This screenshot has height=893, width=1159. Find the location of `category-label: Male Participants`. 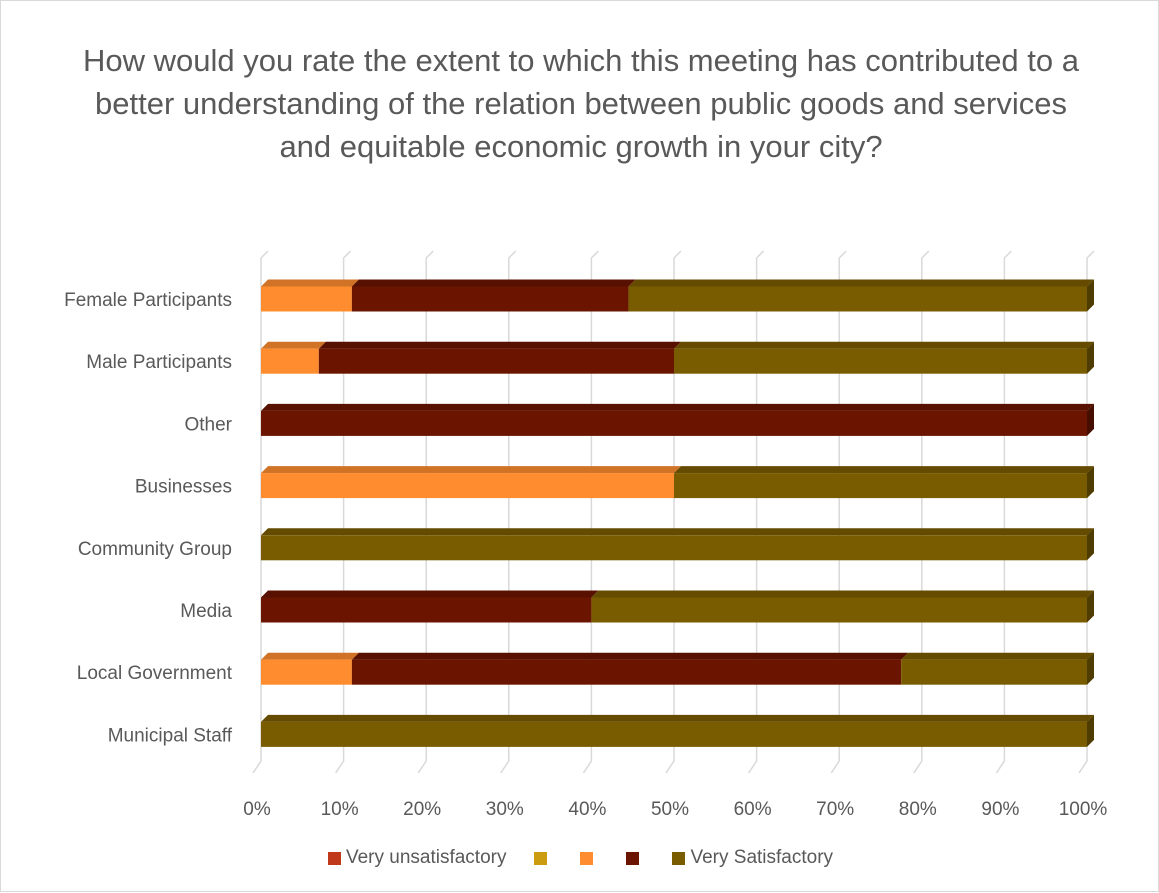

category-label: Male Participants is located at coordinates (159, 362).